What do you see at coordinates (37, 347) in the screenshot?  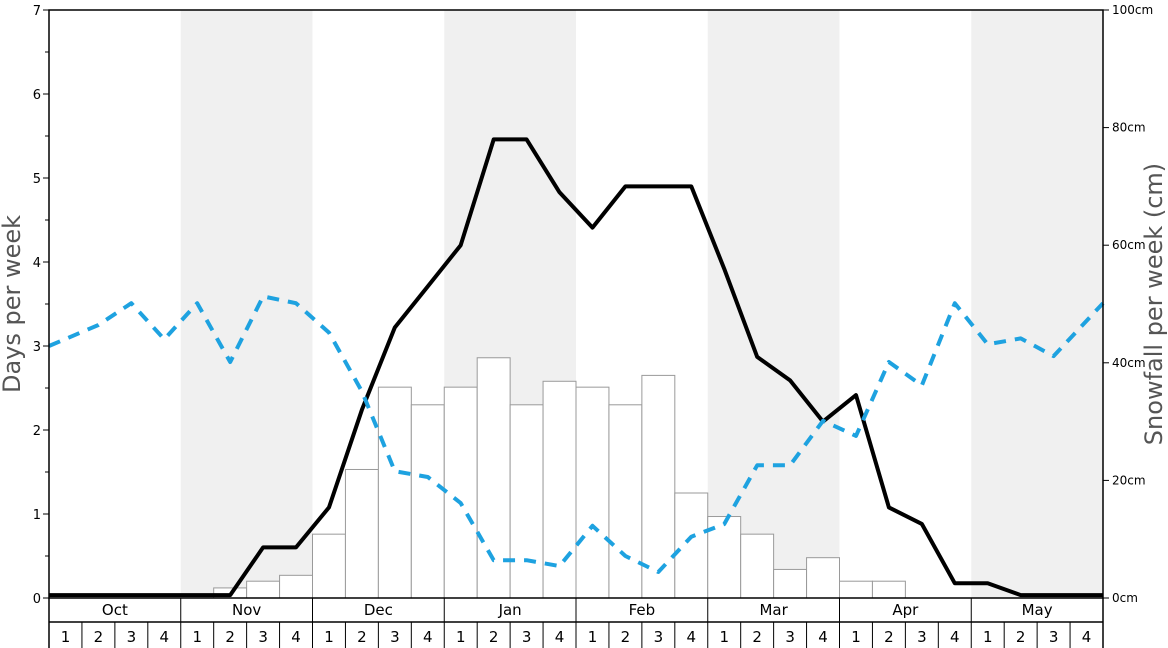 I see `left-tick-label: 3` at bounding box center [37, 347].